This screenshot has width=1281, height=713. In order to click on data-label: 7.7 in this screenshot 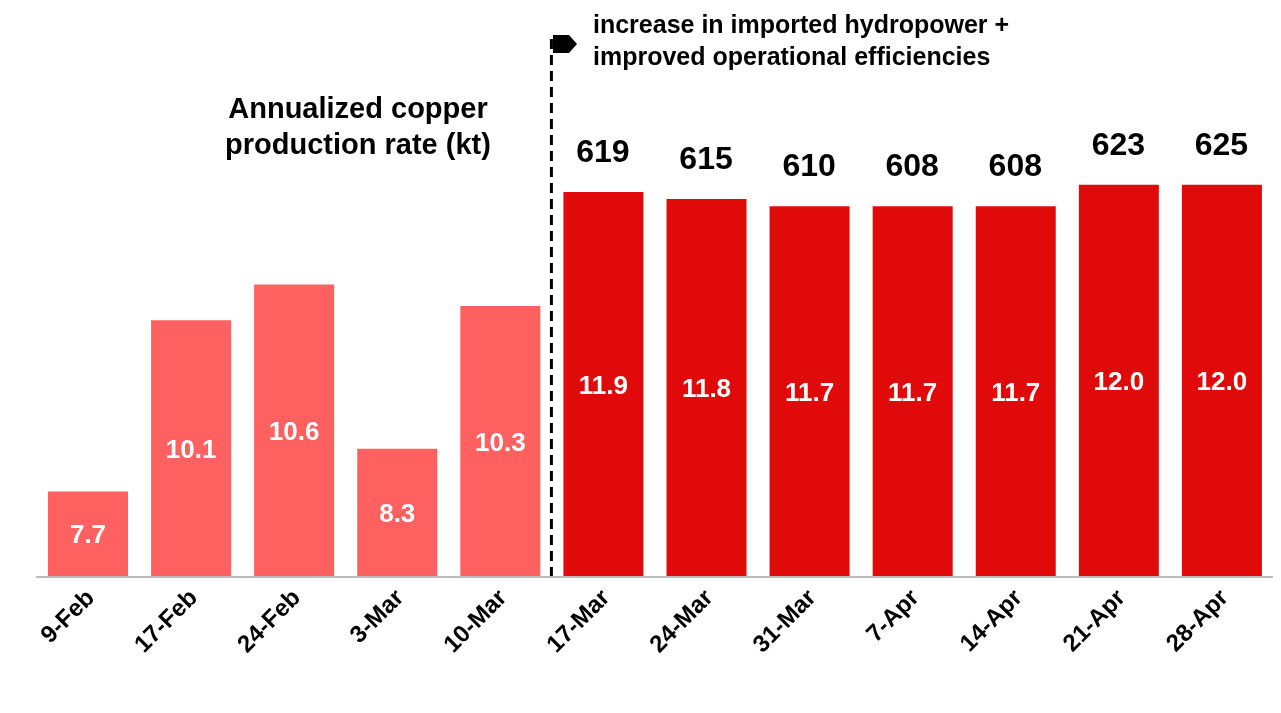, I will do `click(88, 534)`.